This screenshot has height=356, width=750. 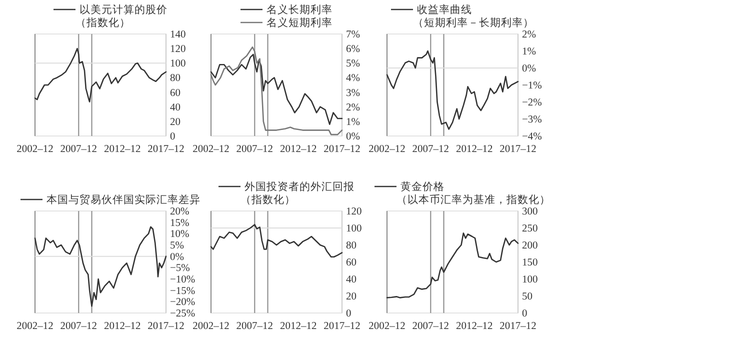 What do you see at coordinates (527, 297) in the screenshot?
I see `y-tick-label: 50` at bounding box center [527, 297].